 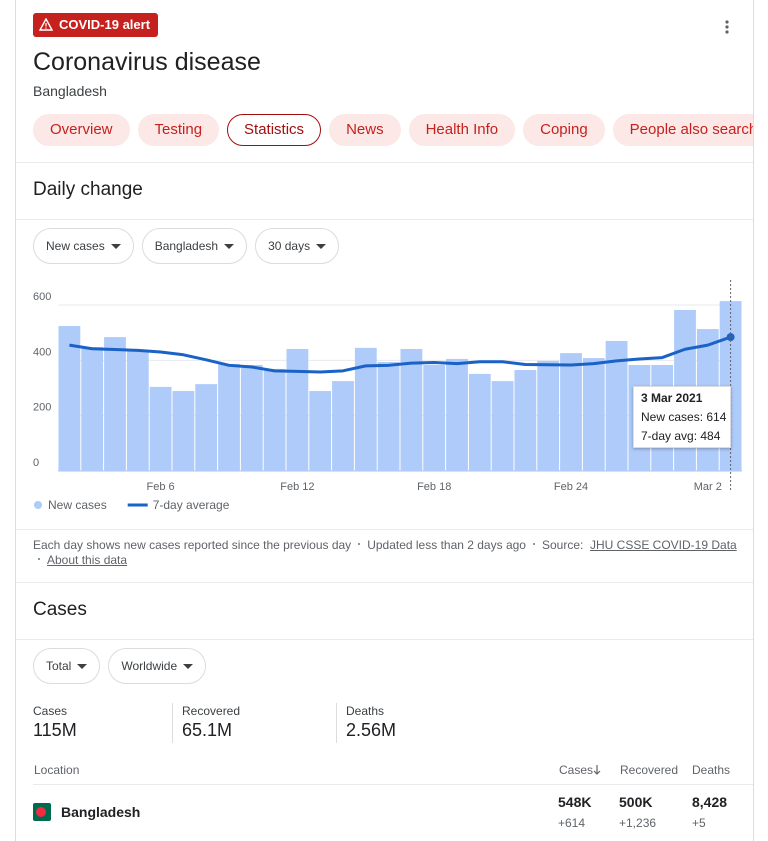 I want to click on tab: Overview, so click(x=81, y=130).